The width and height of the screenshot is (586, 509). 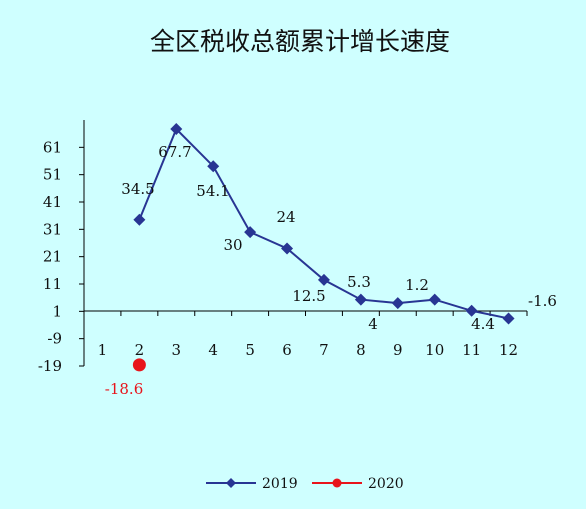 What do you see at coordinates (103, 350) in the screenshot?
I see `x-tick-label: 1` at bounding box center [103, 350].